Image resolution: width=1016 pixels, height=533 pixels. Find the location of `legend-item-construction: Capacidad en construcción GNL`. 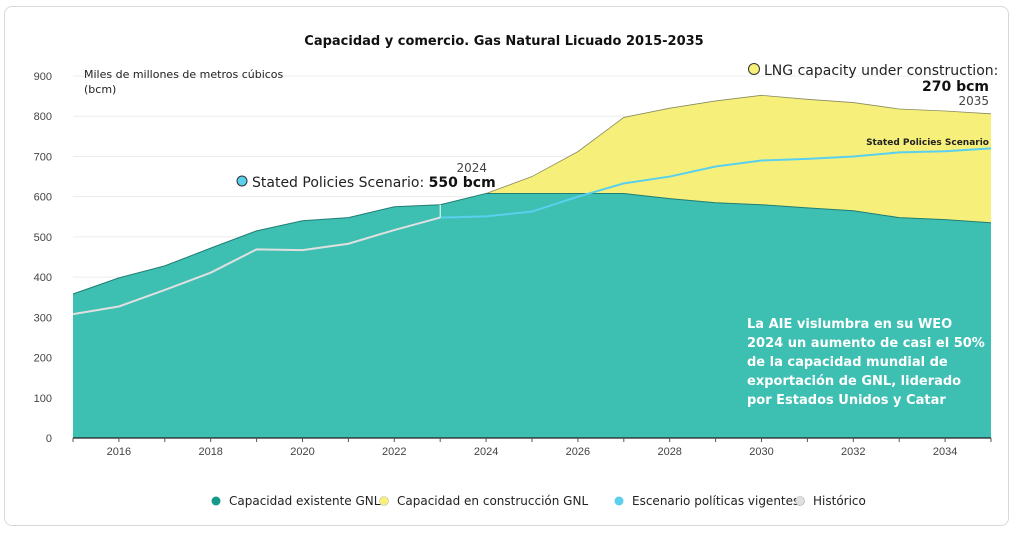

legend-item-construction: Capacidad en construcción GNL is located at coordinates (484, 501).